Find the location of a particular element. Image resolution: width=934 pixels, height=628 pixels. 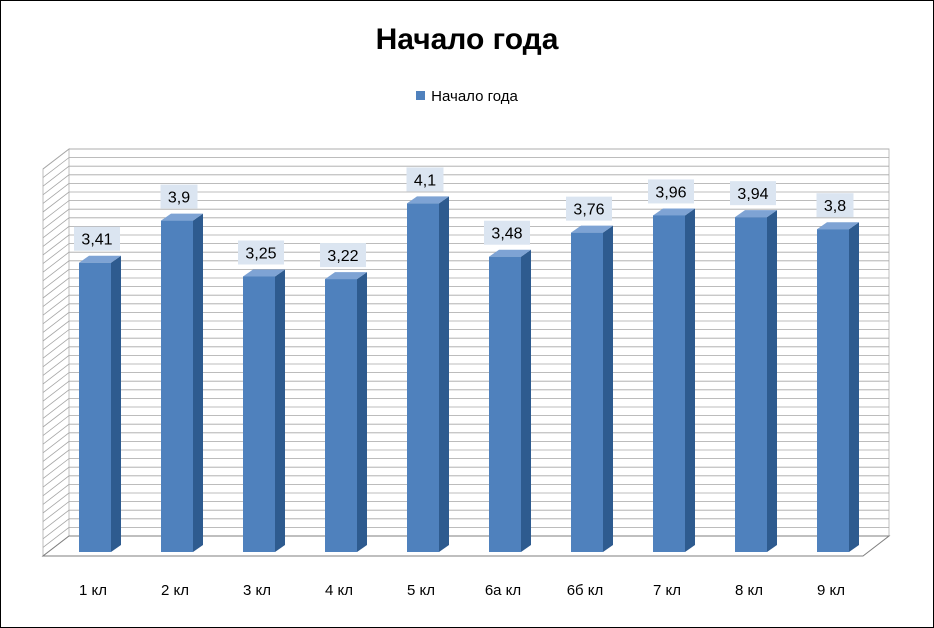

legend-label: Начало года is located at coordinates (474, 96).